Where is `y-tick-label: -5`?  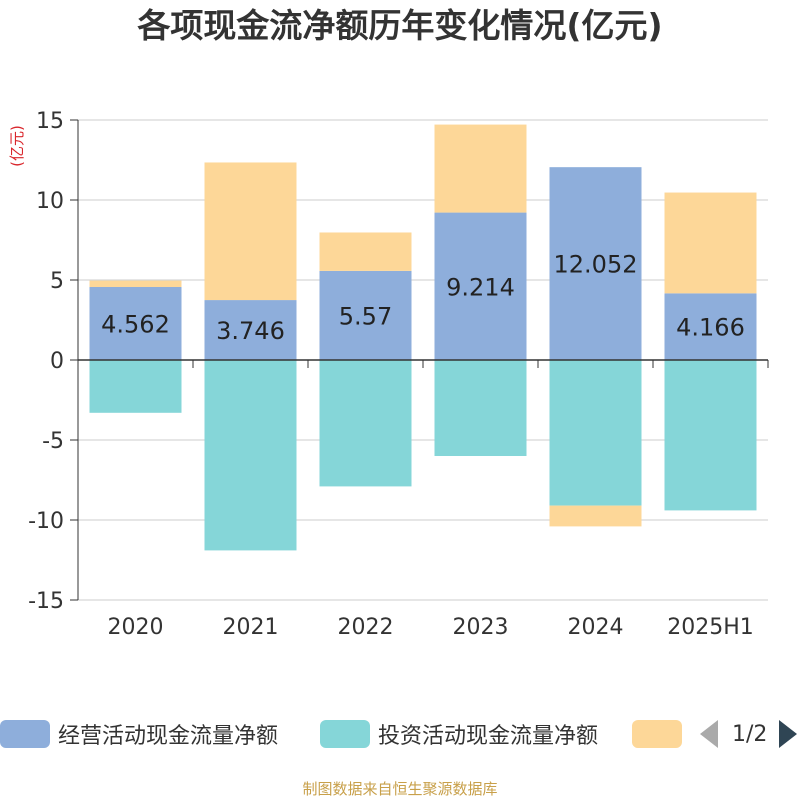
y-tick-label: -5 is located at coordinates (53, 441).